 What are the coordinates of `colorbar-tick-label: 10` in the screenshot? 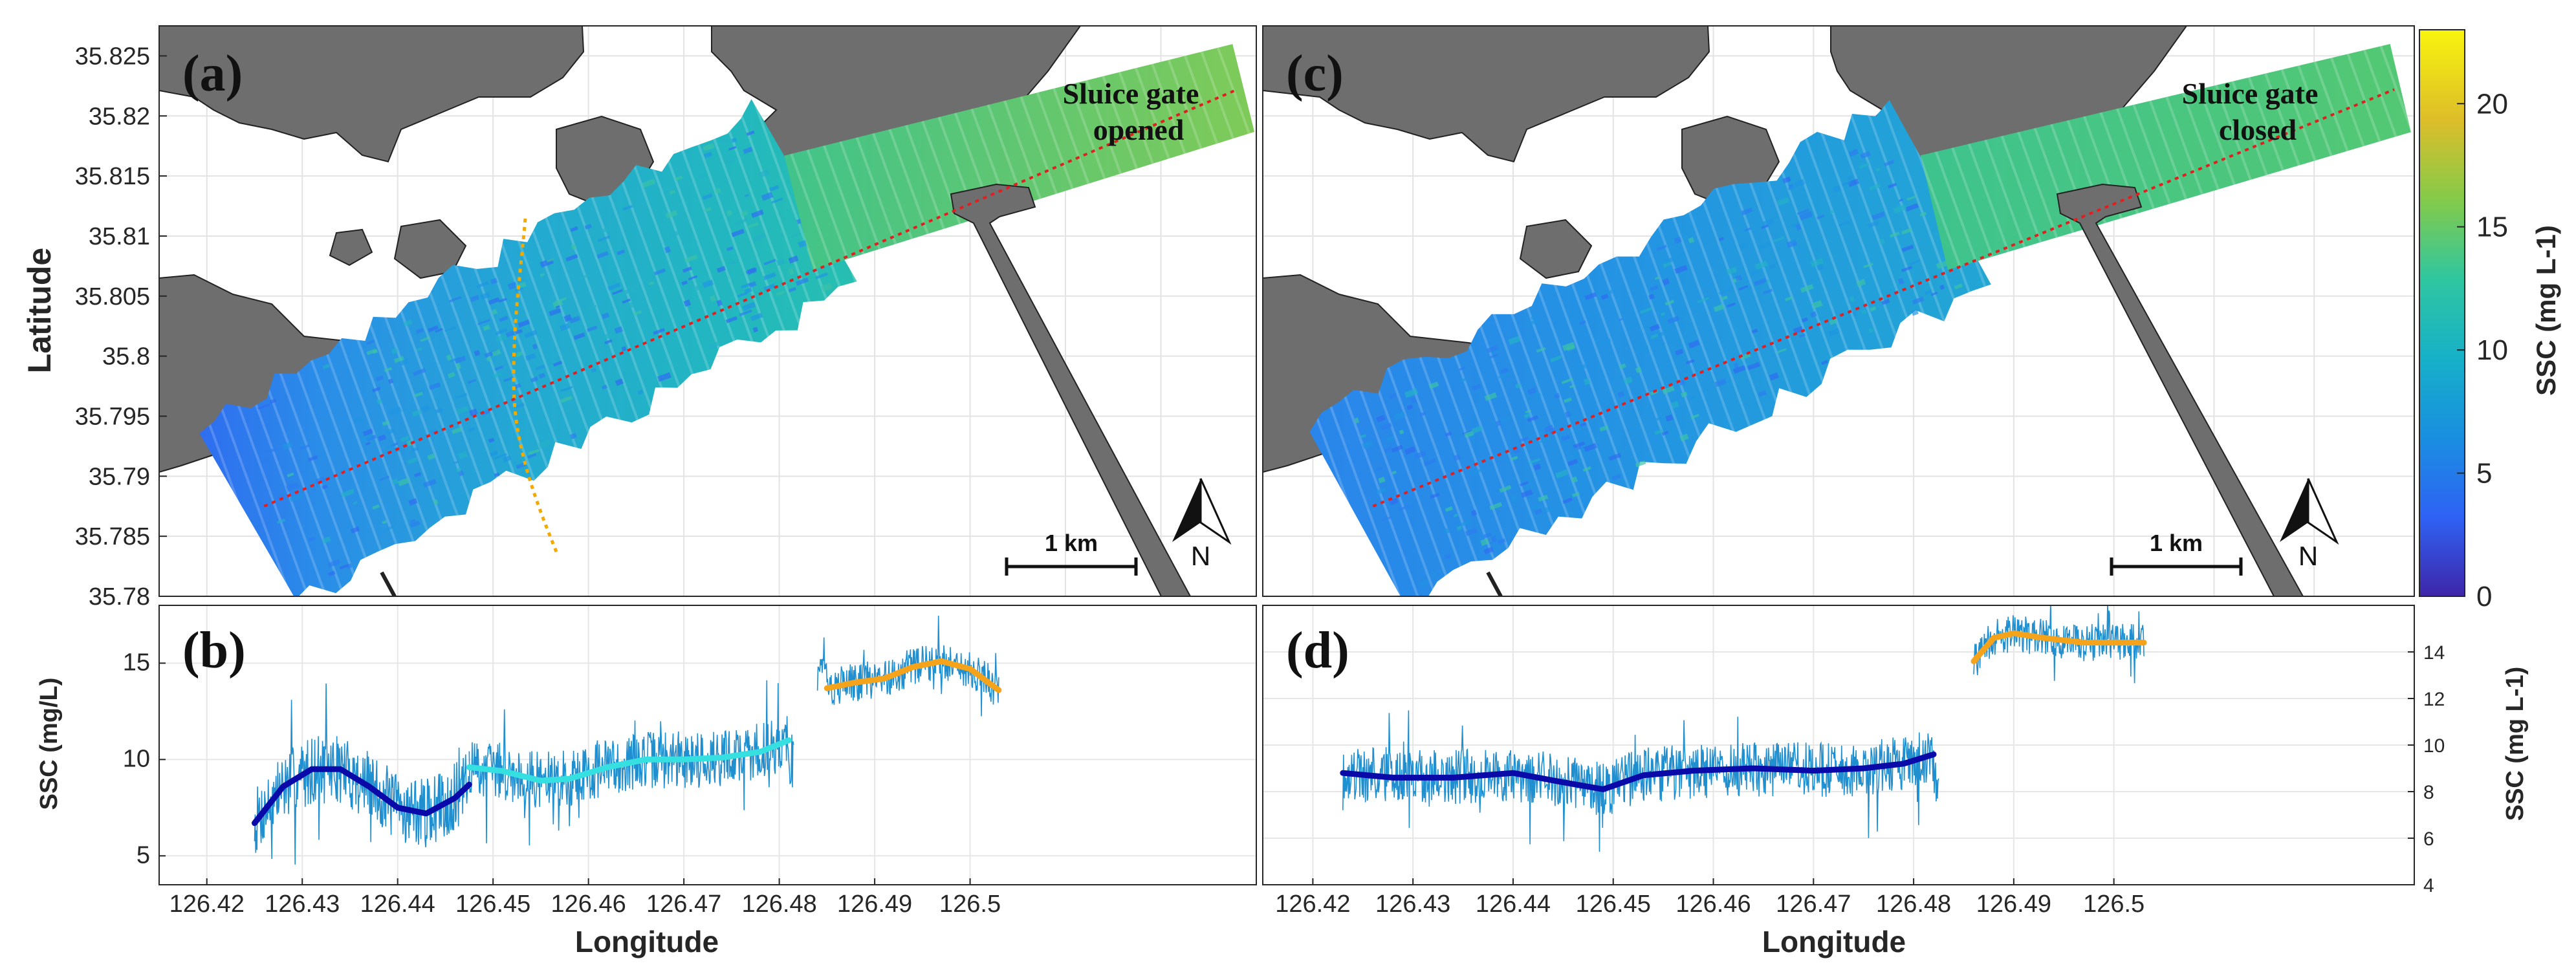 It's located at (2492, 350).